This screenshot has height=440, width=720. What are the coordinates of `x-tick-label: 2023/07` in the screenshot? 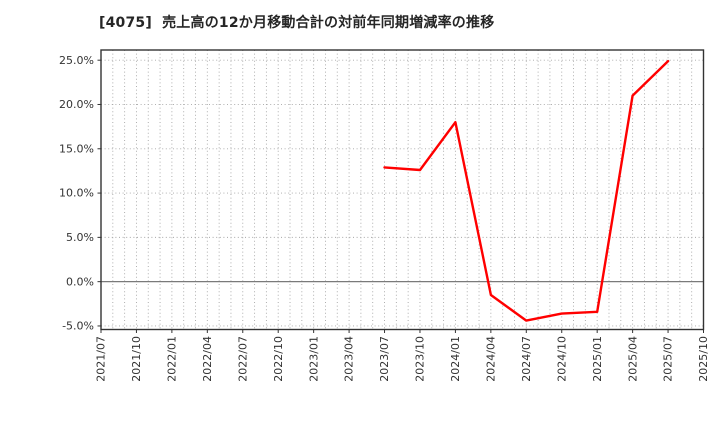 It's located at (384, 359).